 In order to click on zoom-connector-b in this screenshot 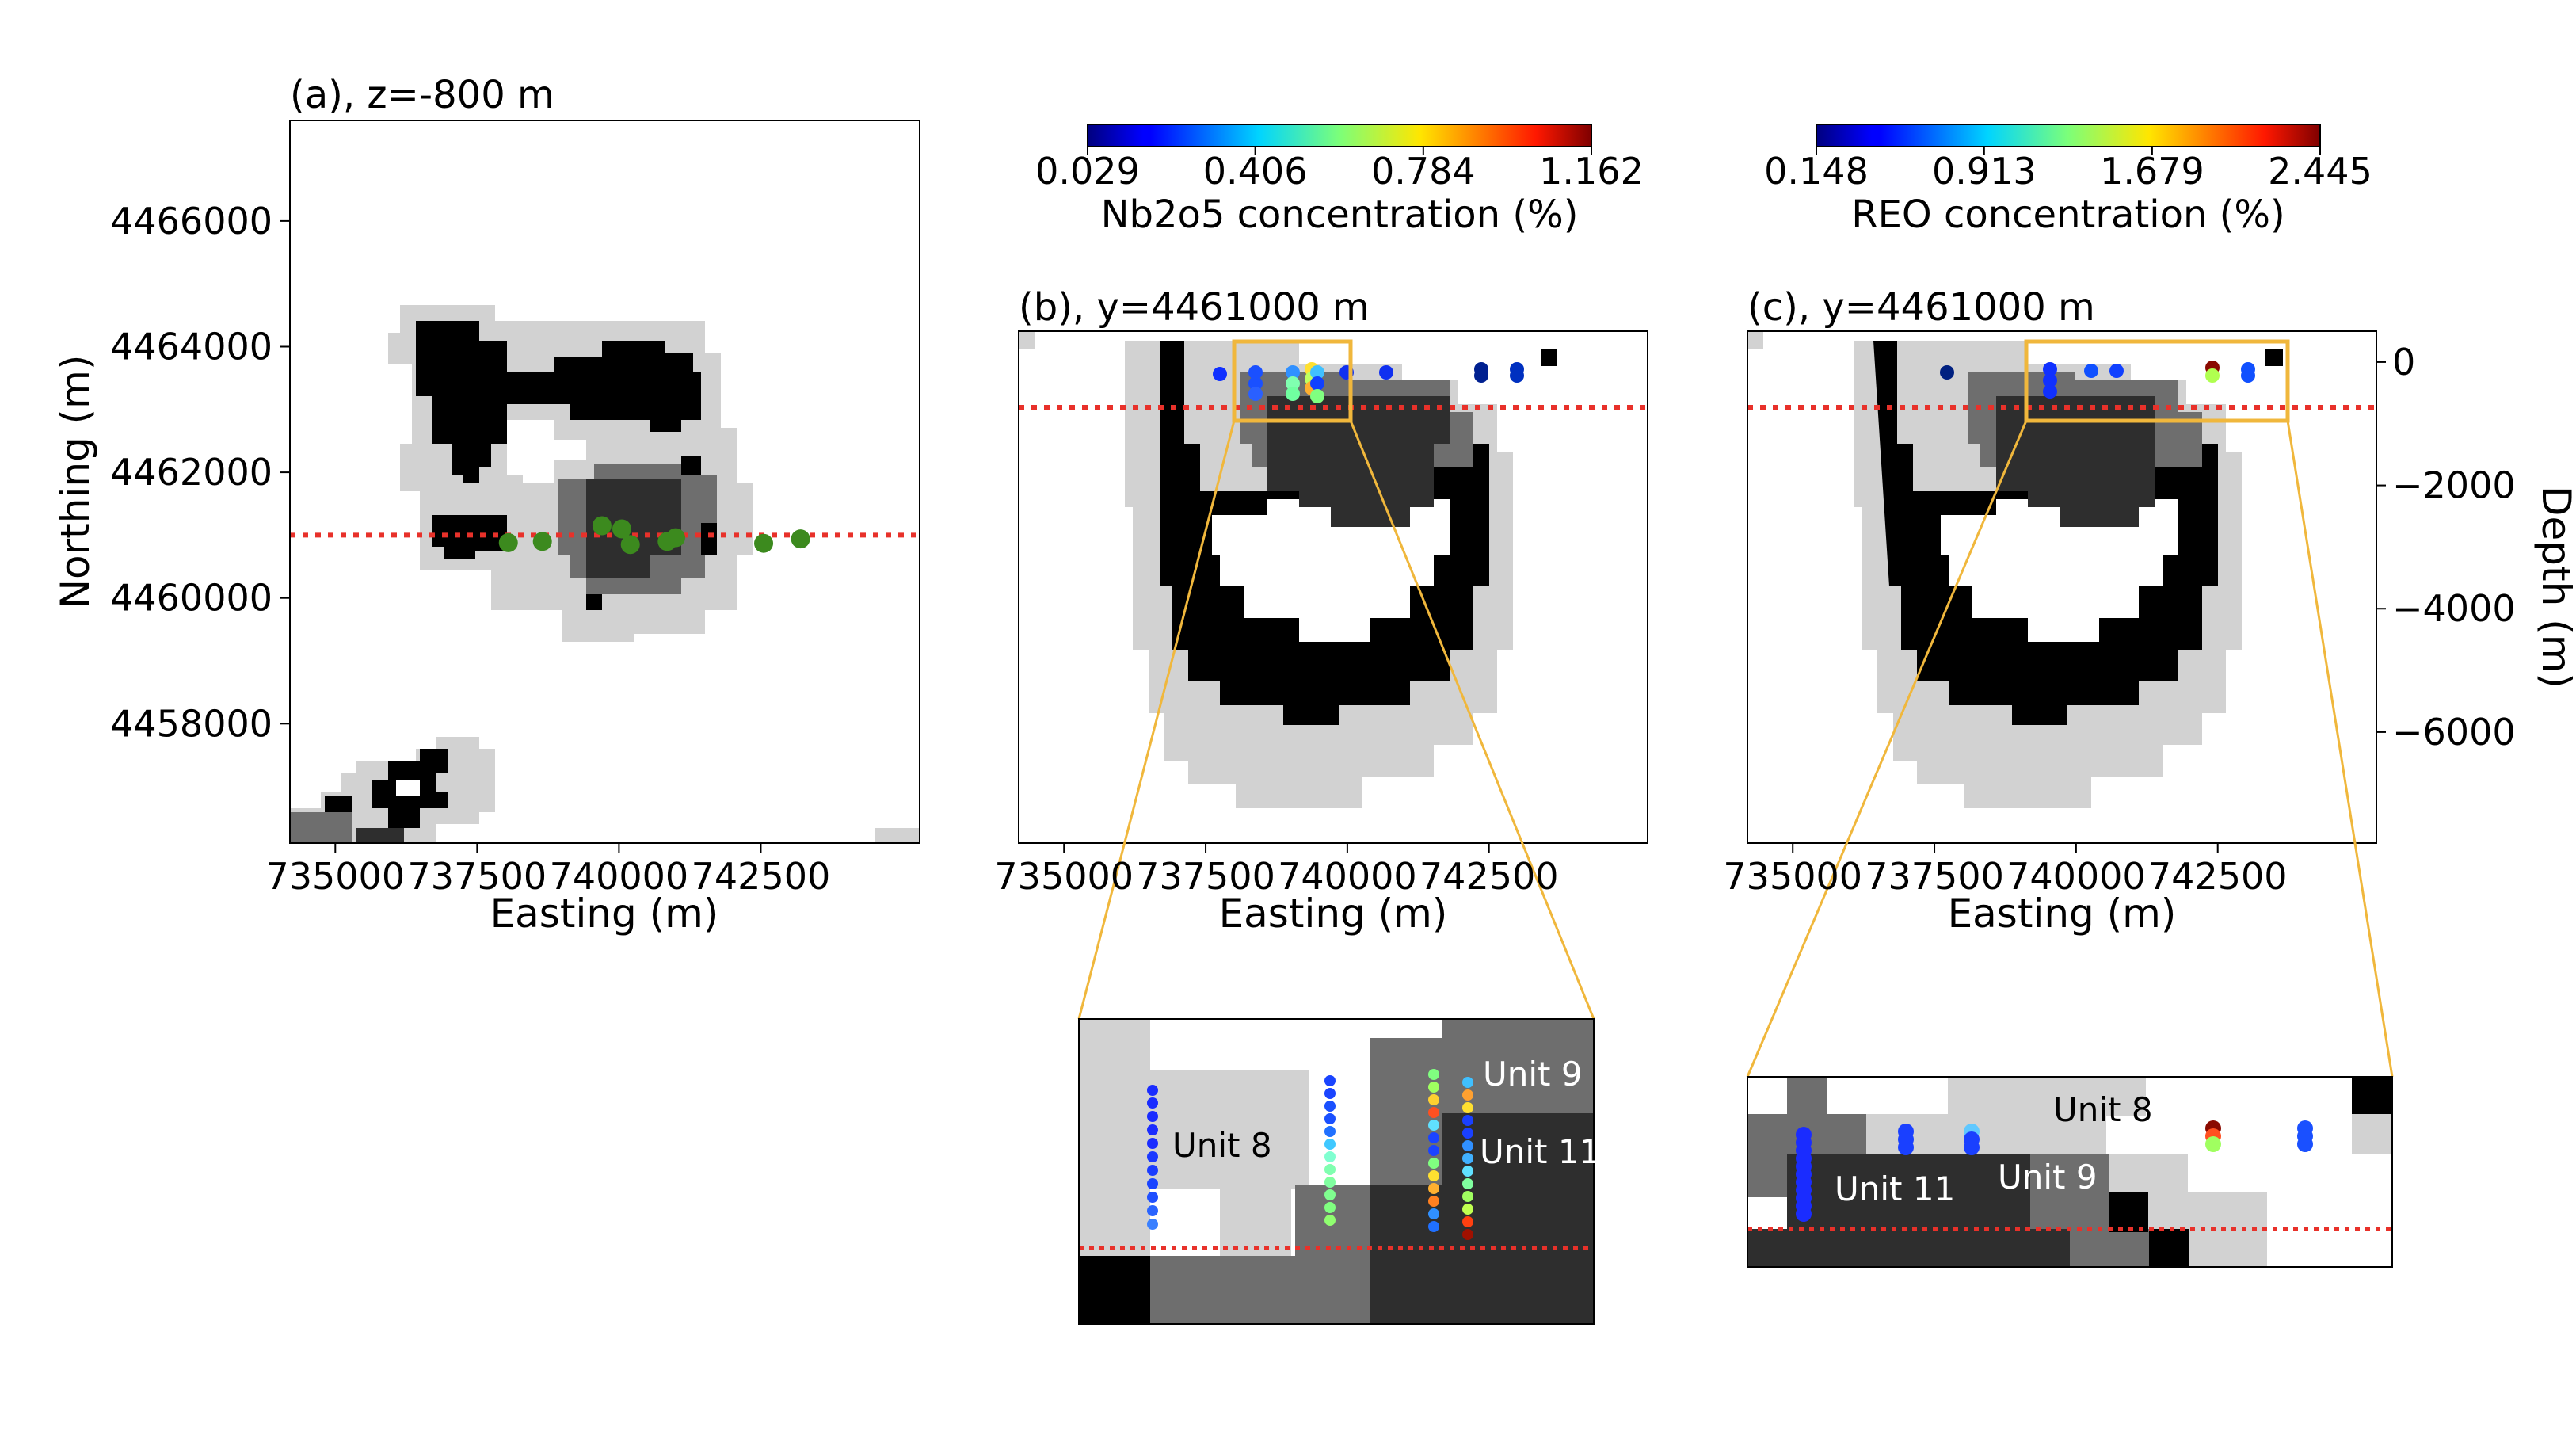, I will do `click(1472, 720)`.